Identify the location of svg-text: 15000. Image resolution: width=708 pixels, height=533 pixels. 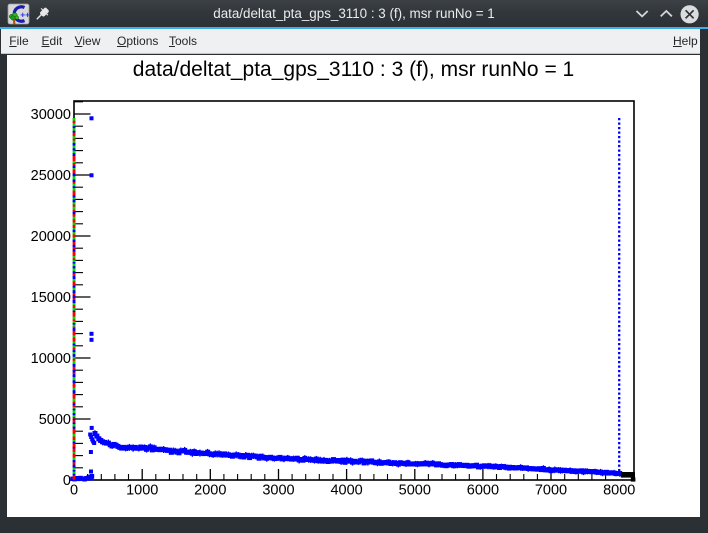
(51, 298).